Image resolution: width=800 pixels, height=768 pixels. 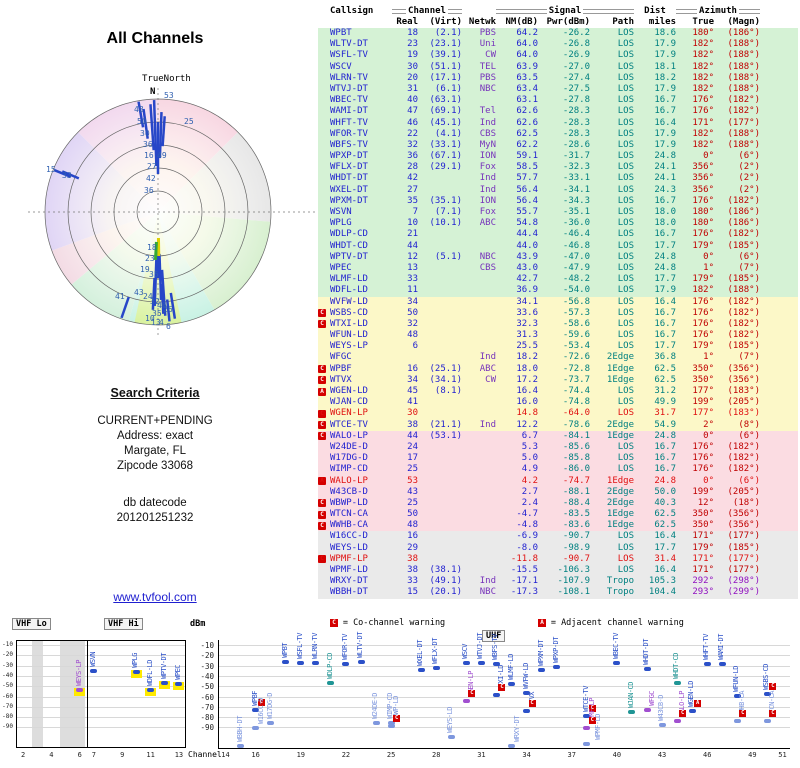 What do you see at coordinates (558, 515) in the screenshot?
I see `table-row: C WTCN-CA 50 -4.7 -83.5 1Edge 62.5 350° (356°)` at bounding box center [558, 515].